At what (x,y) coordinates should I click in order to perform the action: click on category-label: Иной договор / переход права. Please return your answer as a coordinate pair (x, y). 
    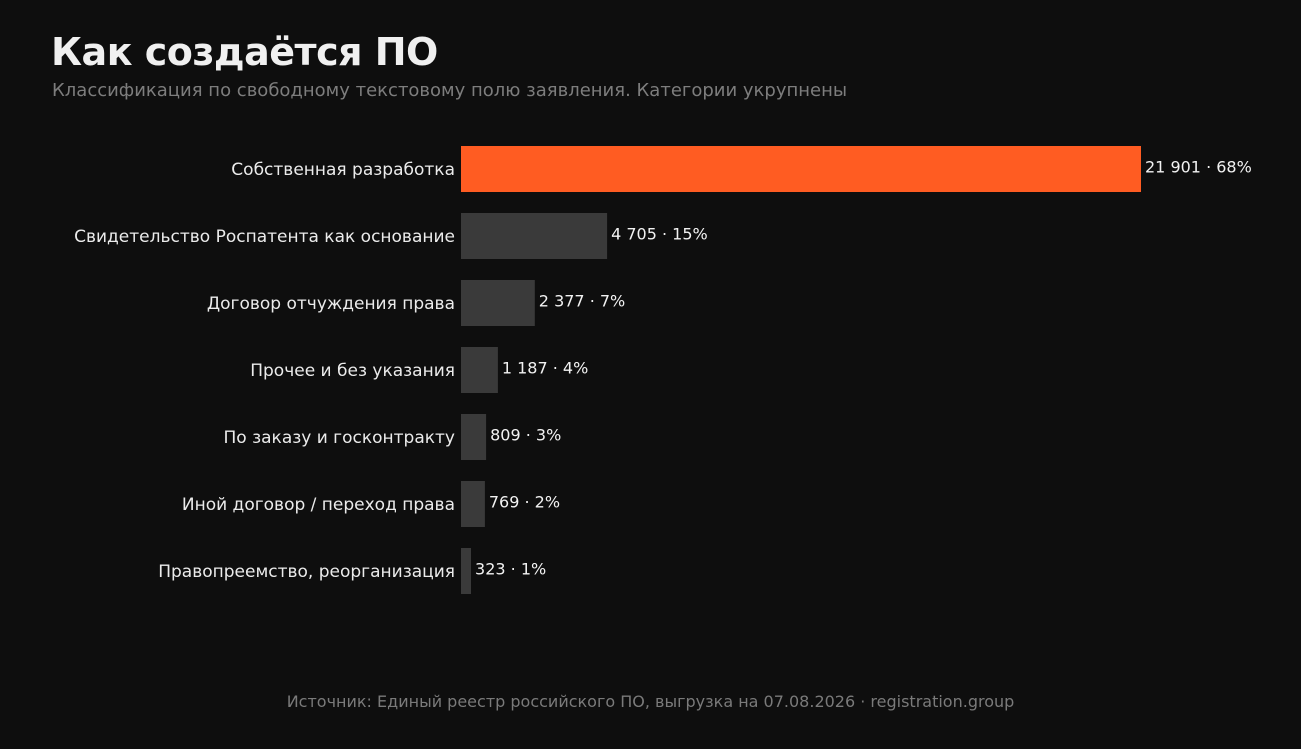
    Looking at the image, I should click on (318, 505).